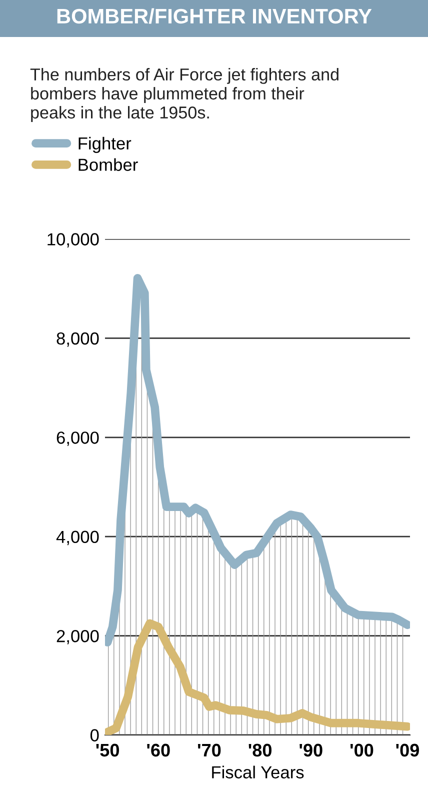 This screenshot has height=803, width=428. Describe the element at coordinates (362, 750) in the screenshot. I see `x-tick-label: '00` at that location.